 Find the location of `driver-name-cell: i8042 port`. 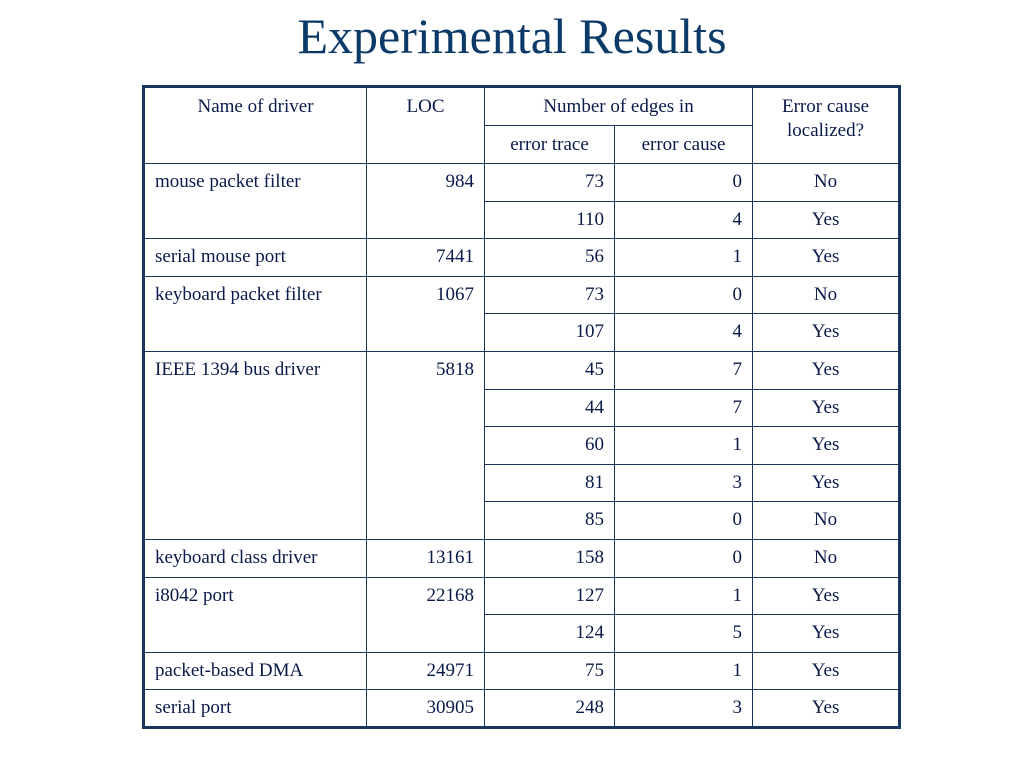

driver-name-cell: i8042 port is located at coordinates (255, 614).